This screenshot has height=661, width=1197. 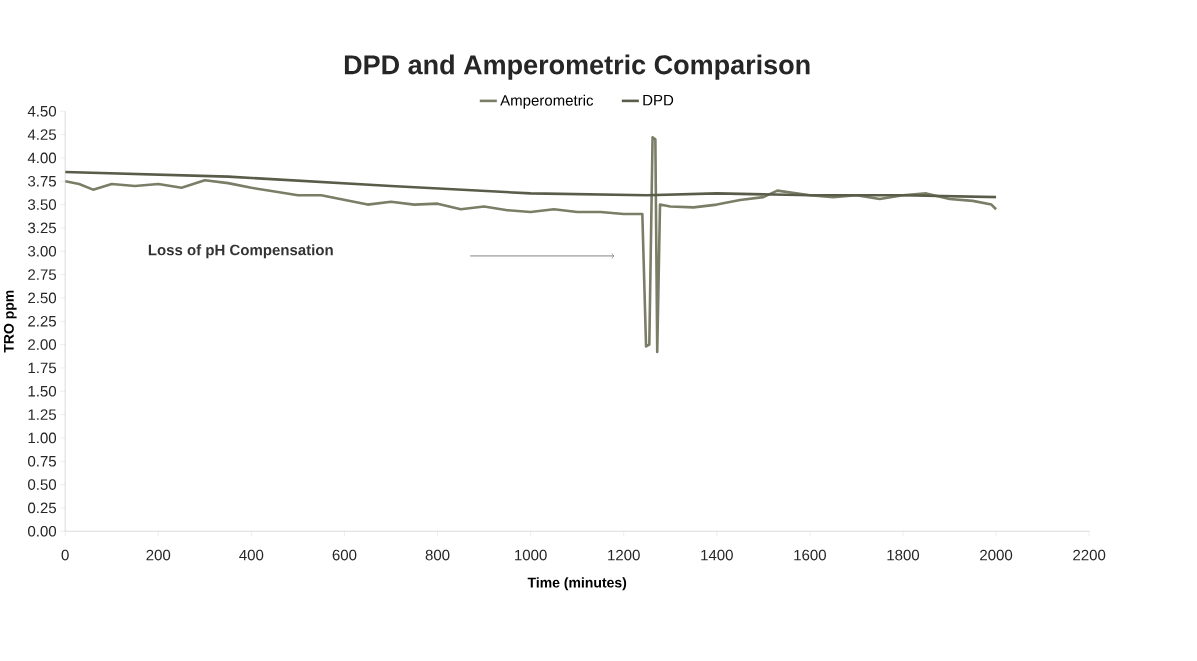 What do you see at coordinates (42, 158) in the screenshot?
I see `y-tick-label: 4.00` at bounding box center [42, 158].